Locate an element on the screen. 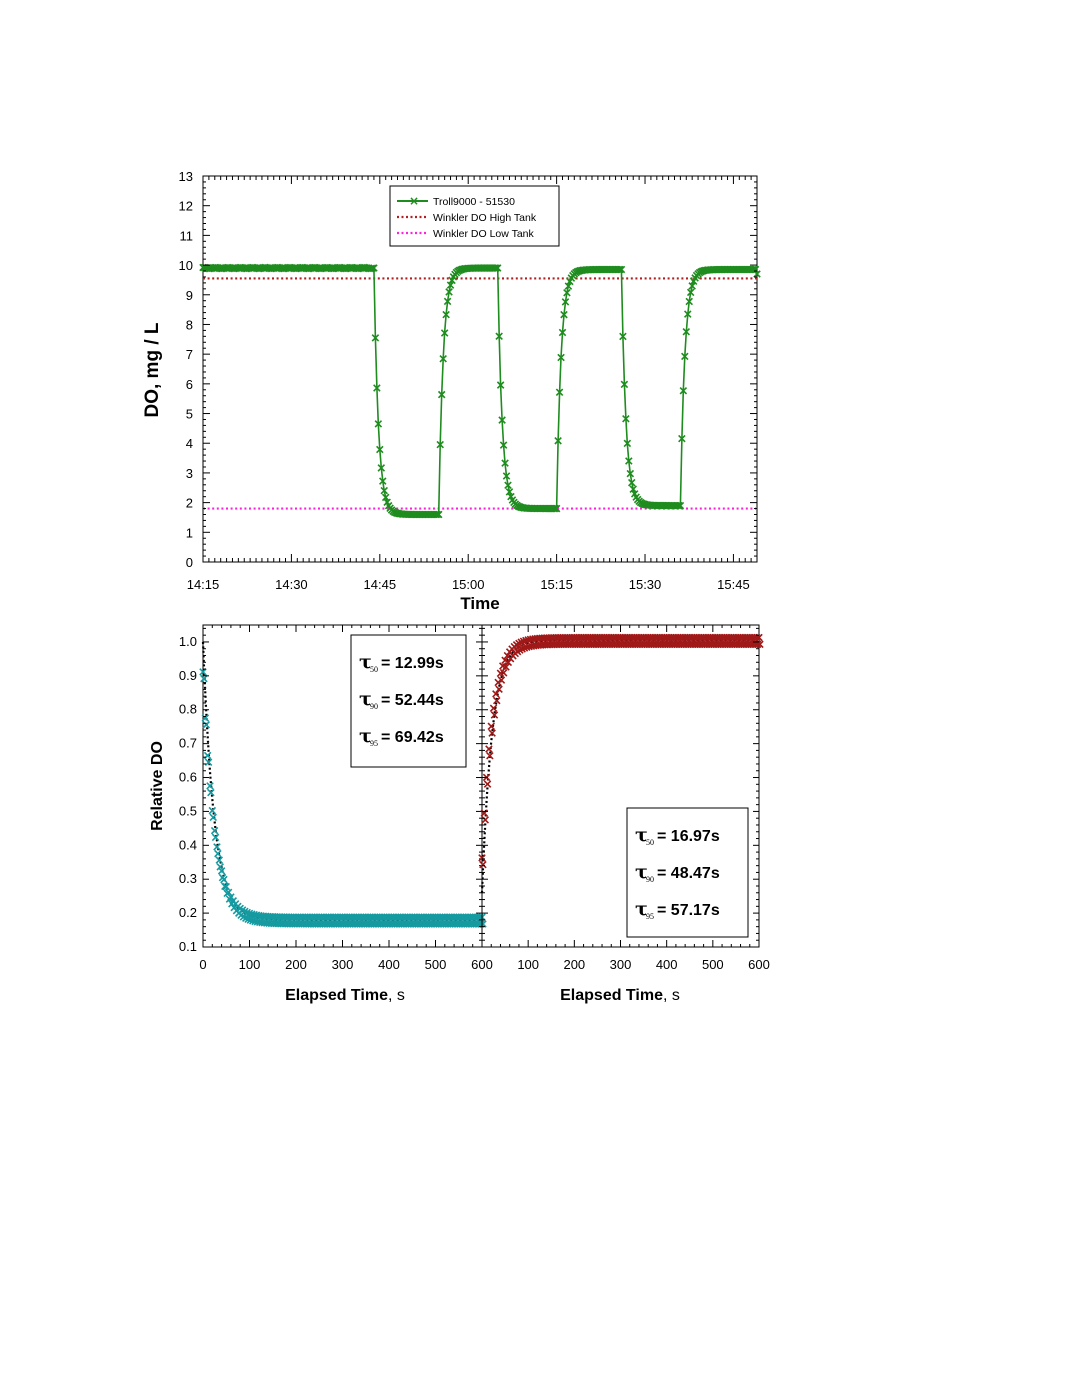 The width and height of the screenshot is (1071, 1386). tau-value: = 69.42s is located at coordinates (412, 737).